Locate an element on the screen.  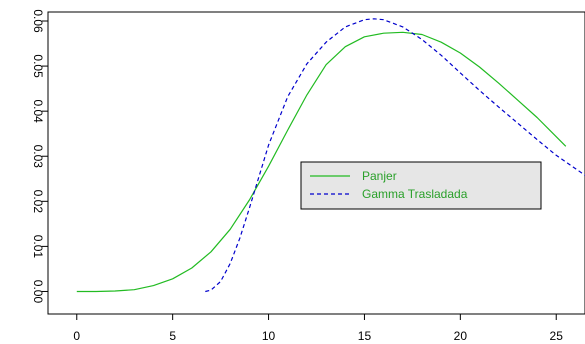
x-tick-label-5: 25 is located at coordinates (557, 336).